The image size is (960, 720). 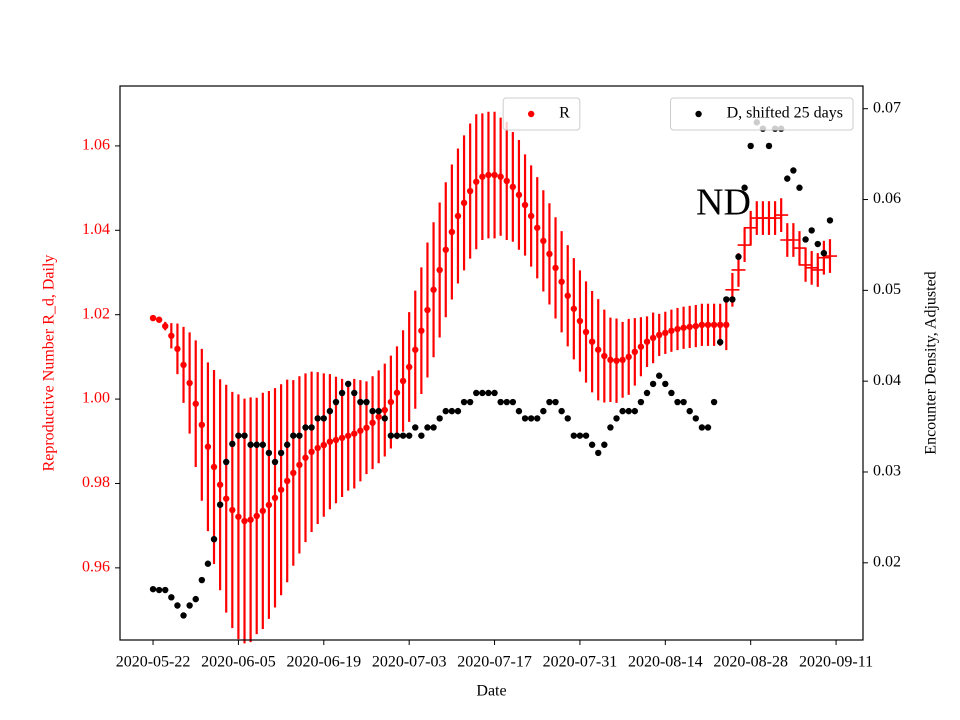 What do you see at coordinates (96, 482) in the screenshot?
I see `y-tick-label: 0.98` at bounding box center [96, 482].